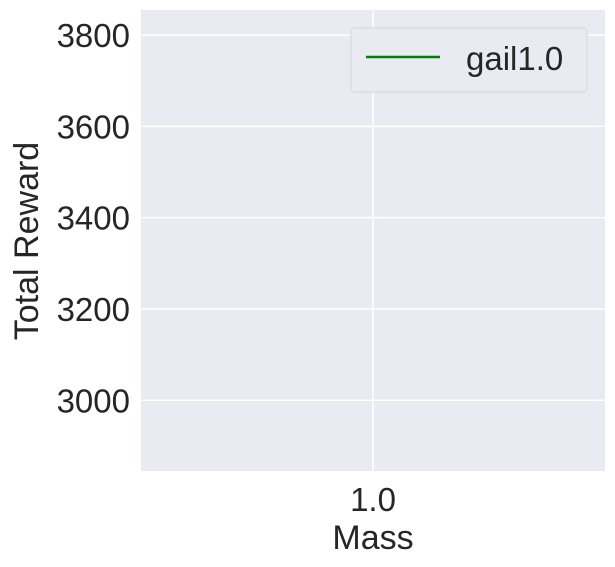 Image resolution: width=615 pixels, height=567 pixels. I want to click on y-tick-labels: 3000 3200 3400 3600 3800, so click(93, 218).